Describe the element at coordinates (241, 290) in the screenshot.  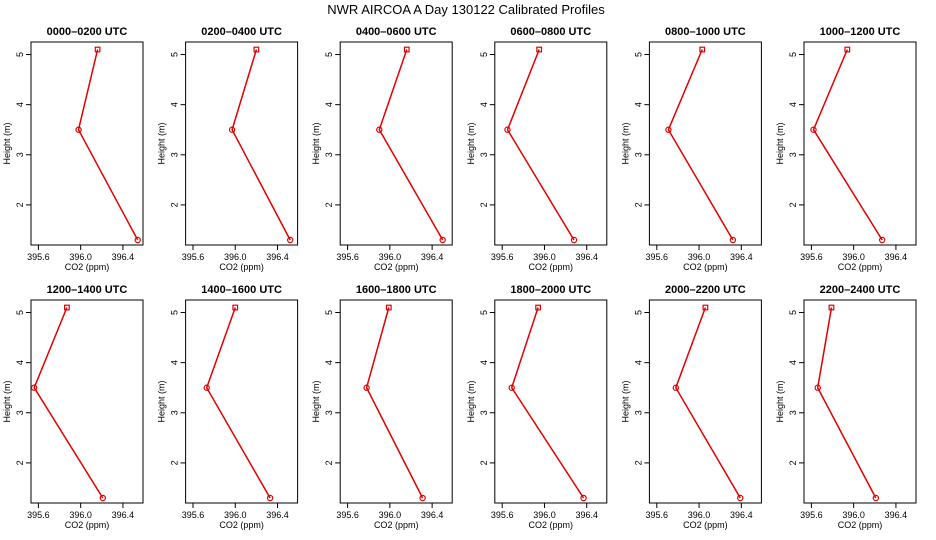
I see `panel-title: 1400–1600 UTC` at that location.